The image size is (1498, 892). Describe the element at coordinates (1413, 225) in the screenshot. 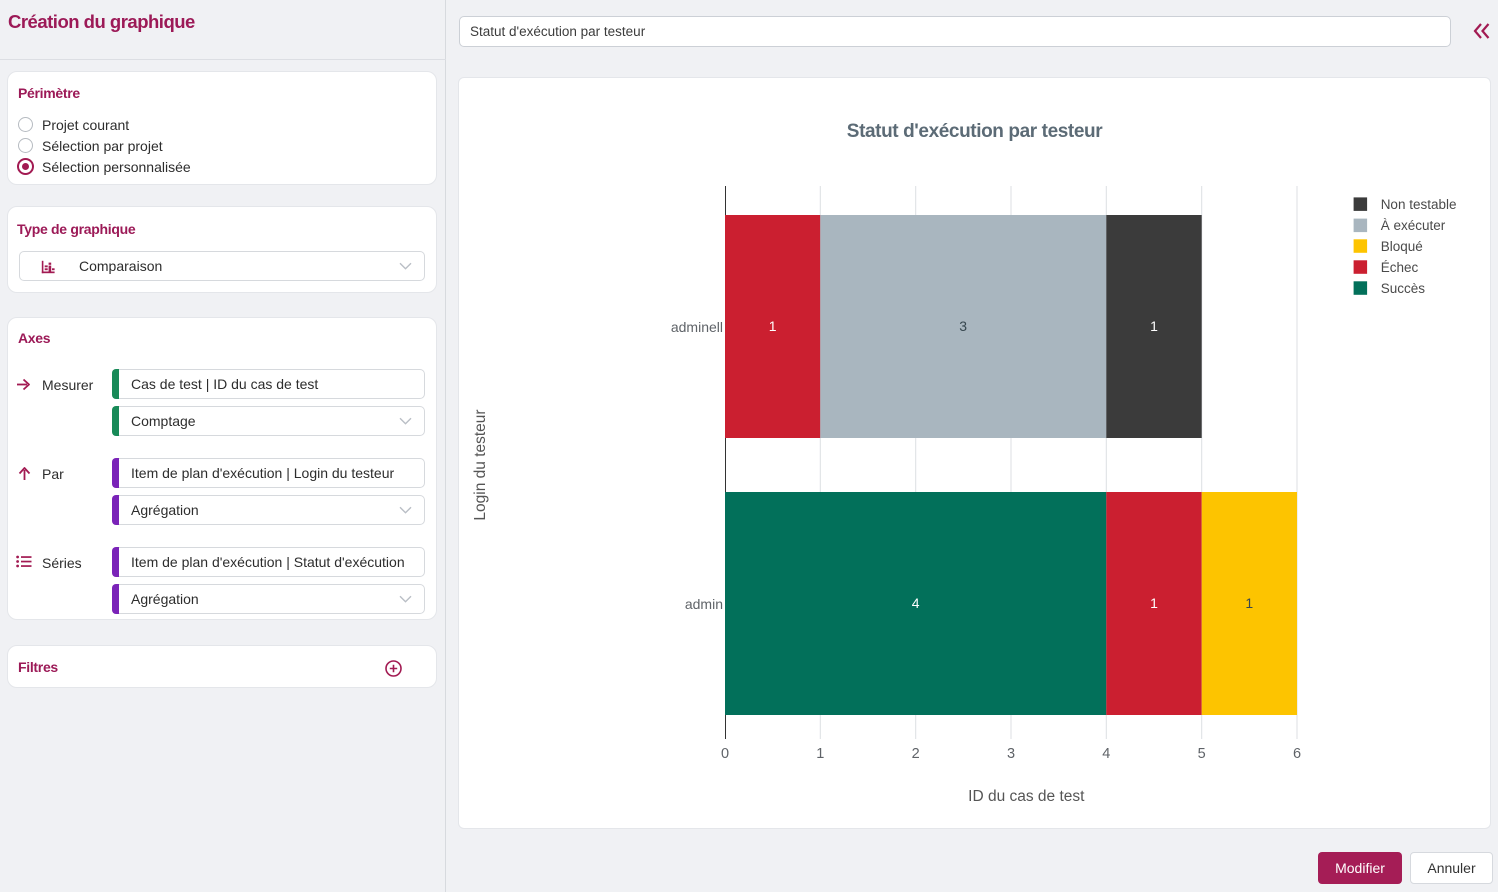

I see `svg-text: À exécuter` at that location.